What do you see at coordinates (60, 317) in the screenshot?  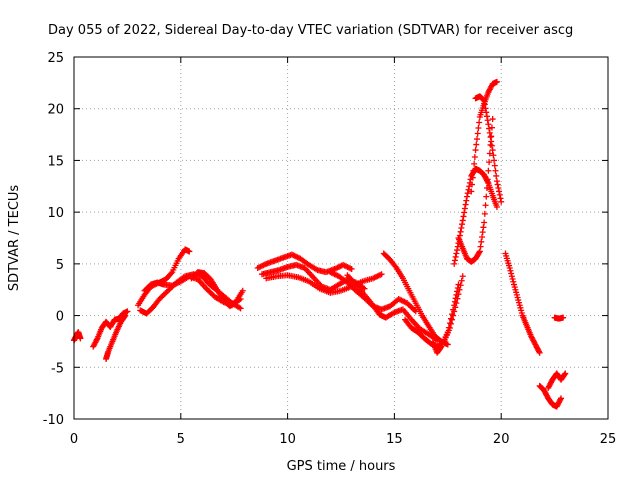 I see `y-tick-label: 0` at bounding box center [60, 317].